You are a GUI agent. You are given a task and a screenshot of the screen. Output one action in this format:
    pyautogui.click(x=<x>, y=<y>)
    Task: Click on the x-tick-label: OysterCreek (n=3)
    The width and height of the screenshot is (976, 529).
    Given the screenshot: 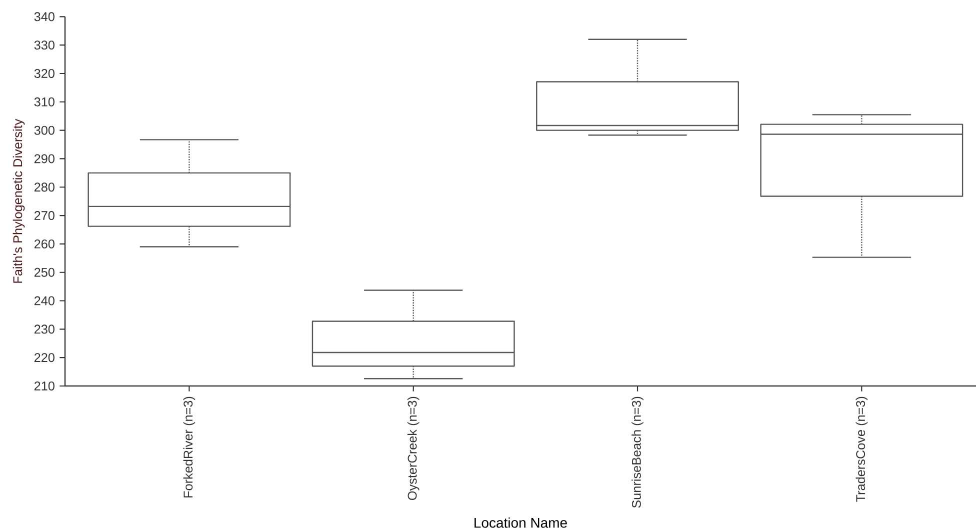 What is the action you would take?
    pyautogui.click(x=413, y=448)
    